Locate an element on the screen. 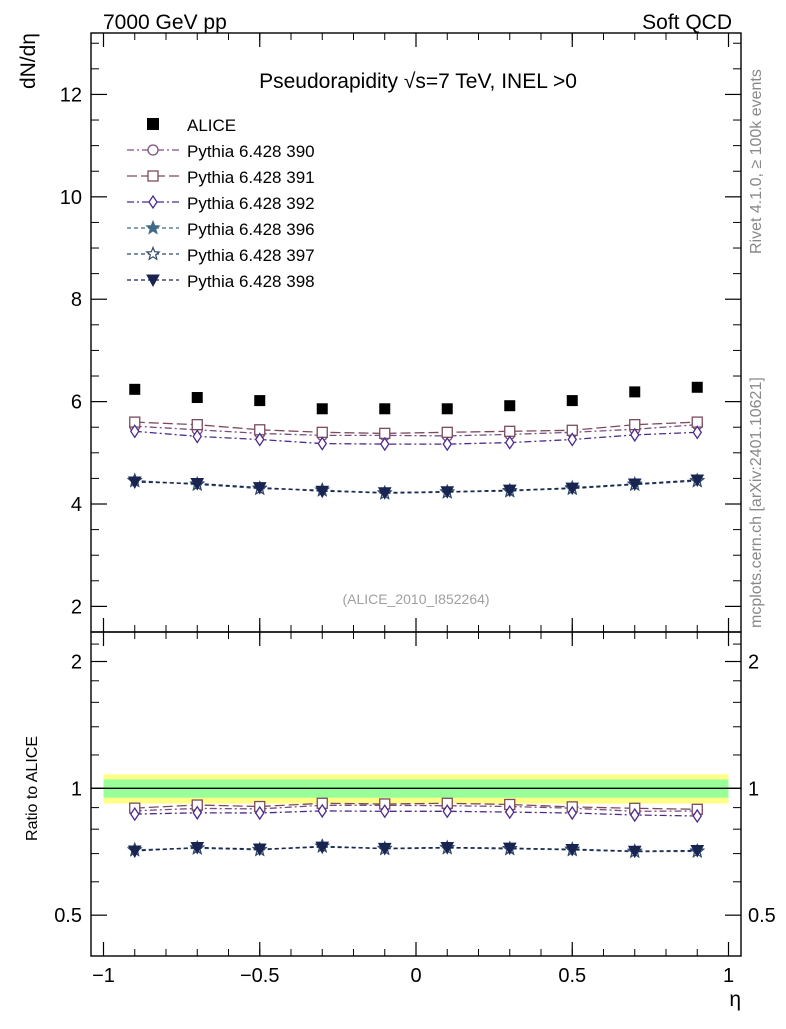  header-left-label: 7000 GeV pp is located at coordinates (165, 22).